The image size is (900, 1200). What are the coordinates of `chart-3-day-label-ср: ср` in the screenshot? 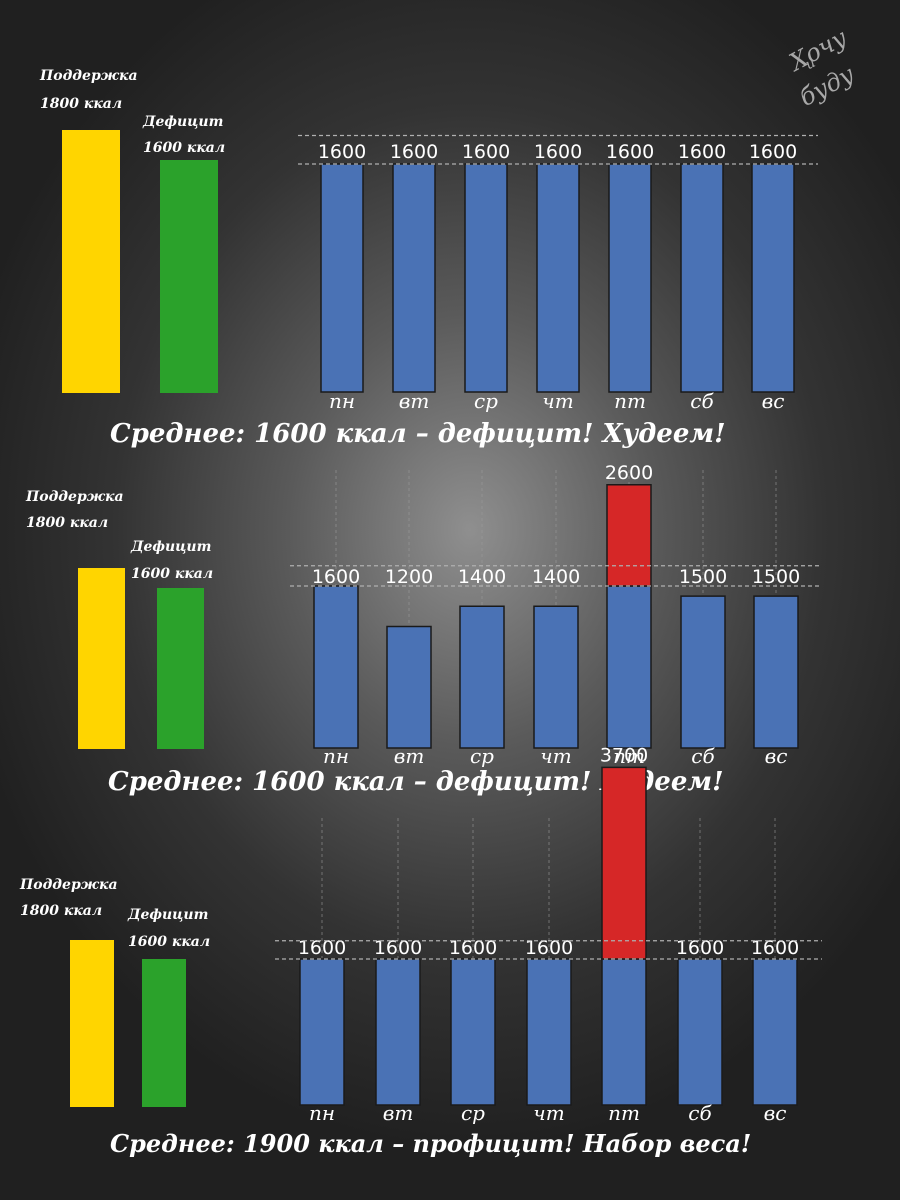 It's located at (473, 1113).